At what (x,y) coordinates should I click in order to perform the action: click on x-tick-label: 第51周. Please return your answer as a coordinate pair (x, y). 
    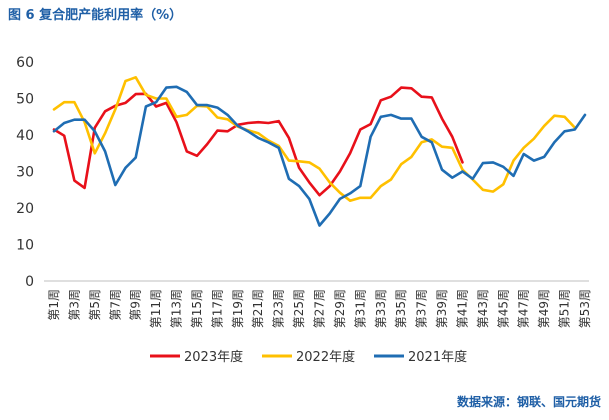
    Looking at the image, I should click on (565, 308).